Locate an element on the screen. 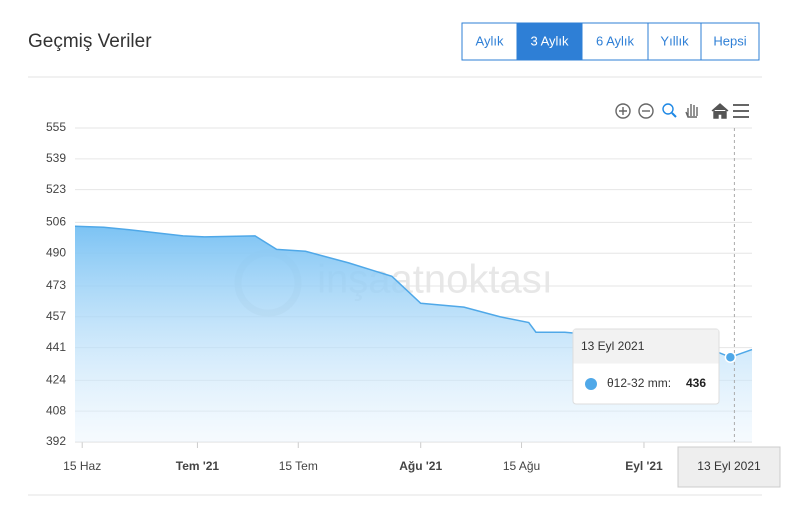  x-tick-label: 15 Ağu is located at coordinates (521, 466).